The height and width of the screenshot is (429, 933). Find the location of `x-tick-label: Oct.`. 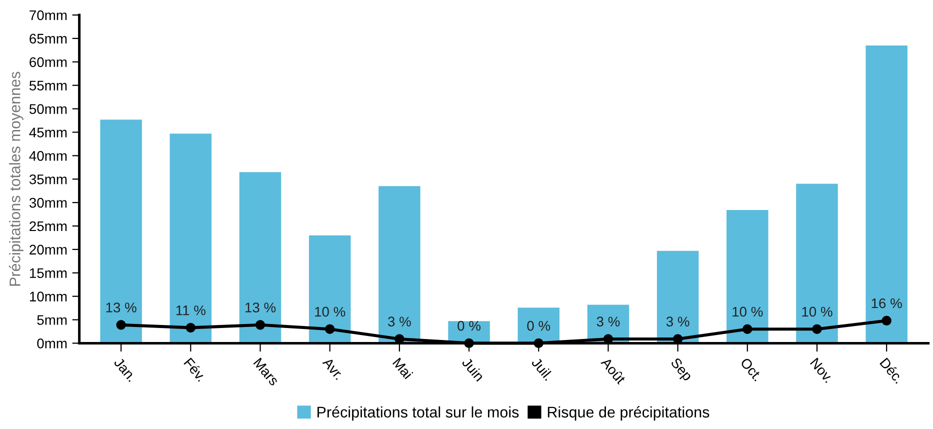

x-tick-label: Oct. is located at coordinates (751, 369).